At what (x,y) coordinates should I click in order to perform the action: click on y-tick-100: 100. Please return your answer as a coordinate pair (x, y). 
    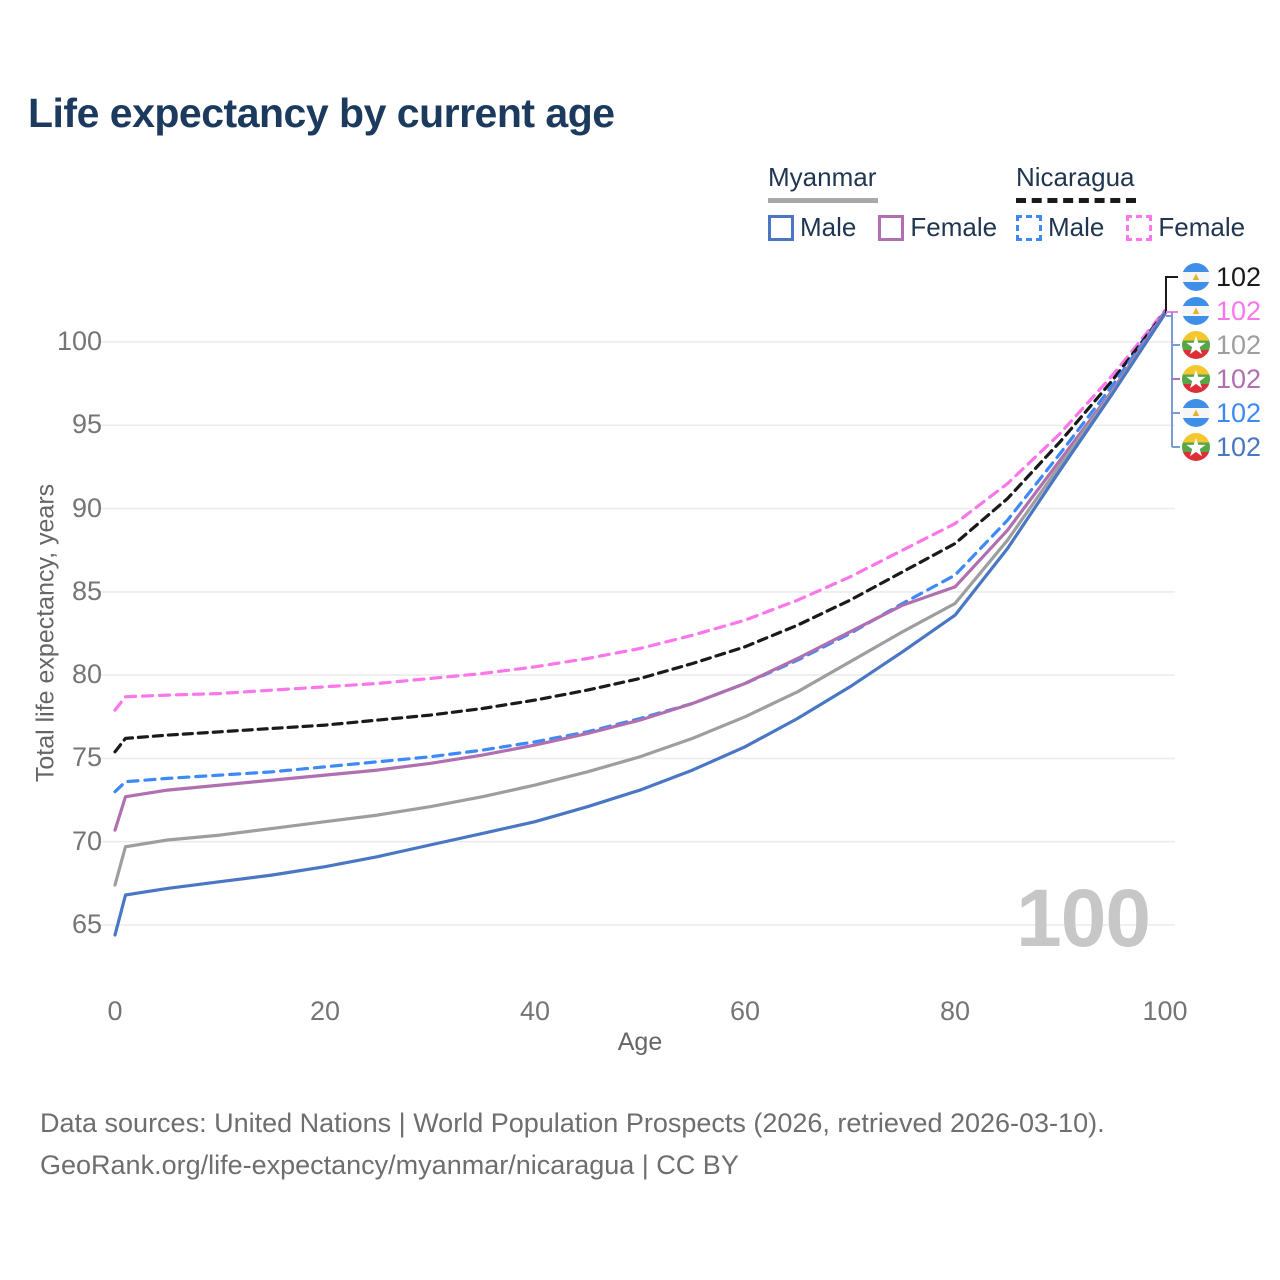
    Looking at the image, I should click on (79, 341).